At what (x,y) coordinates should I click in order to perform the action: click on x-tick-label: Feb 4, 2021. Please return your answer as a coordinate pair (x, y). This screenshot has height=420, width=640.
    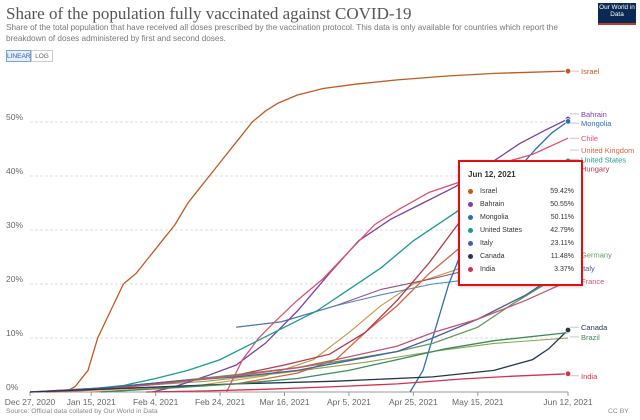
    Looking at the image, I should click on (156, 402).